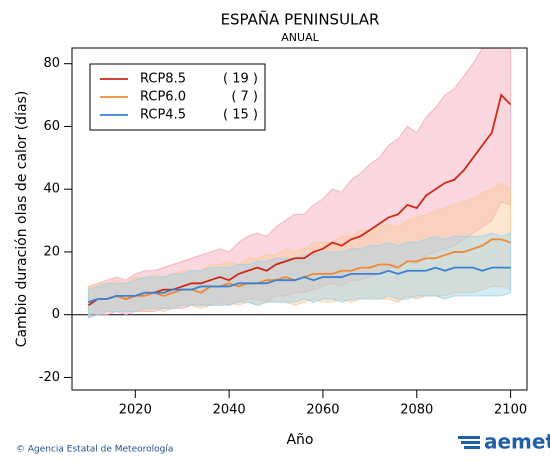 This screenshot has width=550, height=462. Describe the element at coordinates (240, 79) in the screenshot. I see `legend-count: ( 19 )` at that location.